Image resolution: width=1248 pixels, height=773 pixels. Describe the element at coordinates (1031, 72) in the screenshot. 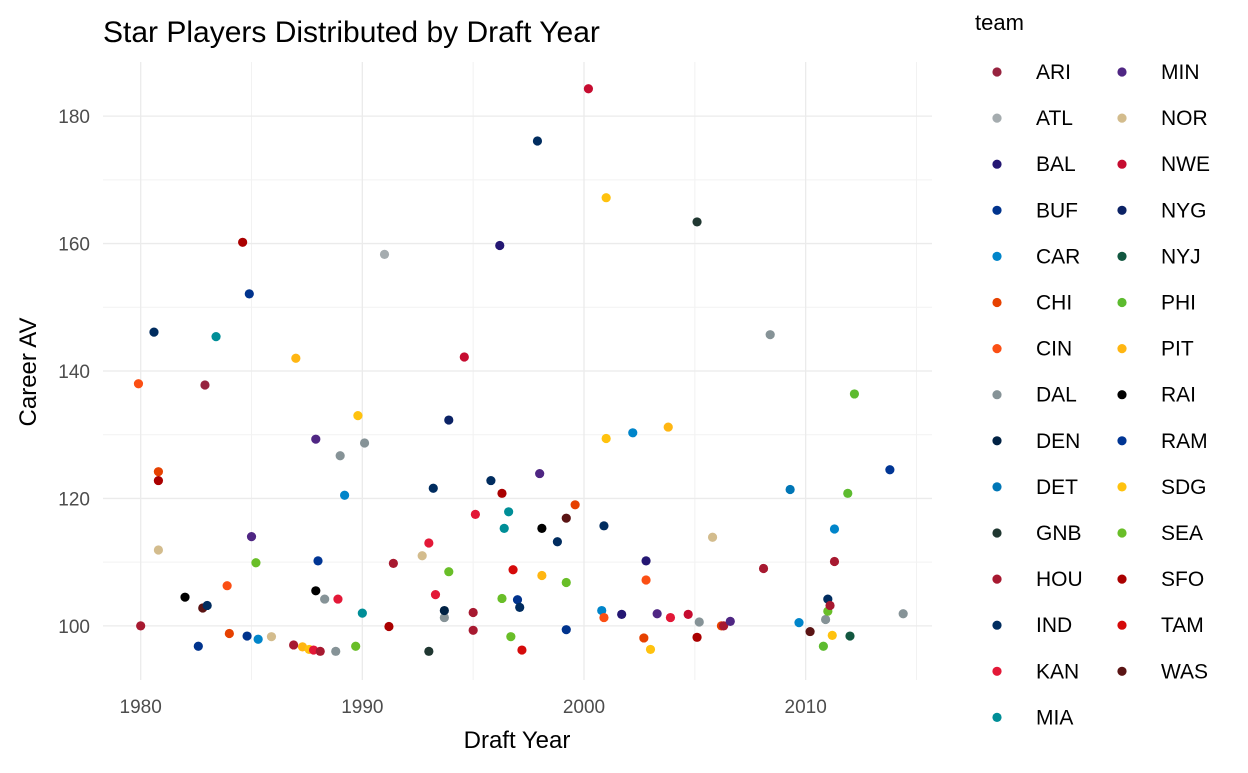

I see `legend-item-ari: ARI` at that location.